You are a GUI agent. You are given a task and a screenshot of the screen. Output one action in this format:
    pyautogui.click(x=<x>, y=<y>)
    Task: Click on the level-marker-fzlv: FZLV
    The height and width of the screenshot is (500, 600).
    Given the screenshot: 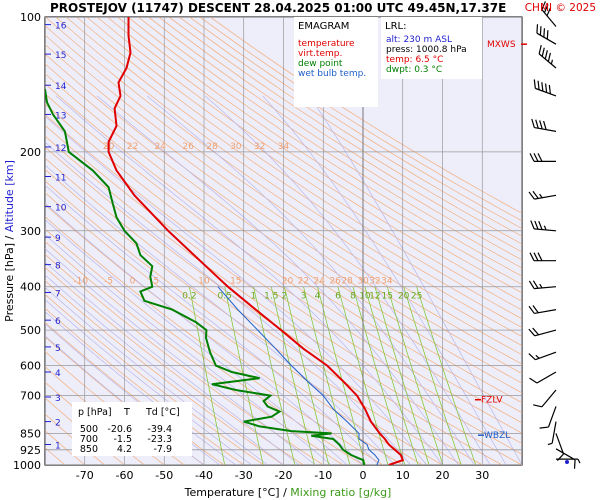 What is the action you would take?
    pyautogui.click(x=492, y=401)
    